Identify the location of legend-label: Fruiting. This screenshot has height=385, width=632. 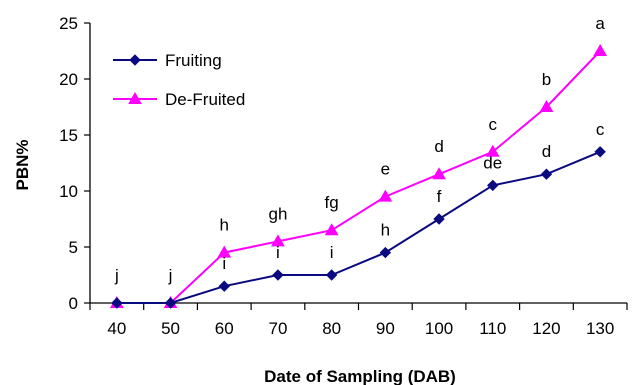
(193, 60).